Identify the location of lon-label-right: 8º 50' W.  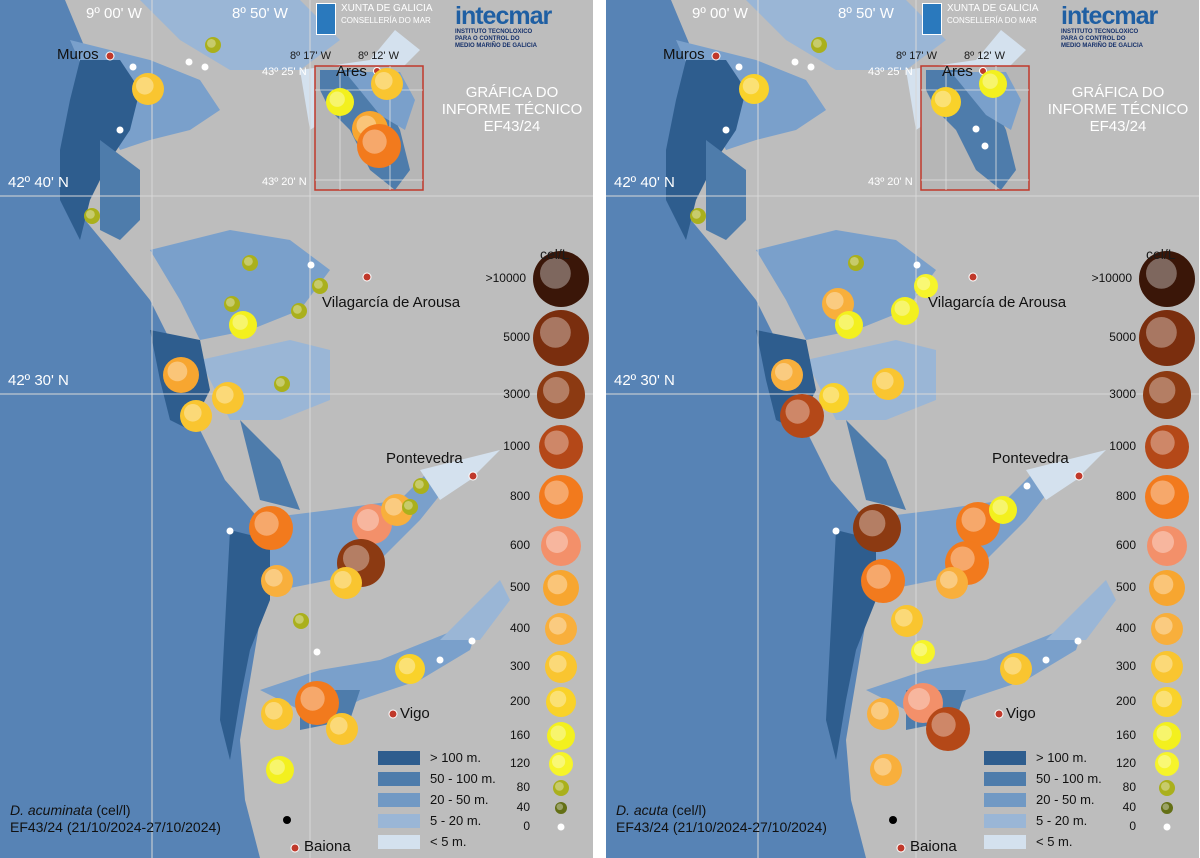
(866, 13).